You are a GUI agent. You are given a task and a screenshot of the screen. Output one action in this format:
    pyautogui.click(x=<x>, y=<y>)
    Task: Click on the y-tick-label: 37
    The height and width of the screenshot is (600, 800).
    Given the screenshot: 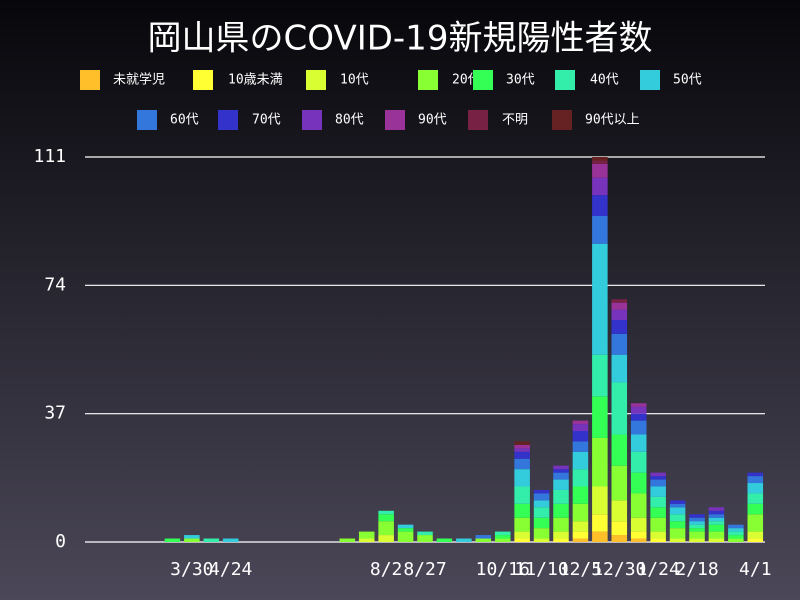 What is the action you would take?
    pyautogui.click(x=55, y=413)
    